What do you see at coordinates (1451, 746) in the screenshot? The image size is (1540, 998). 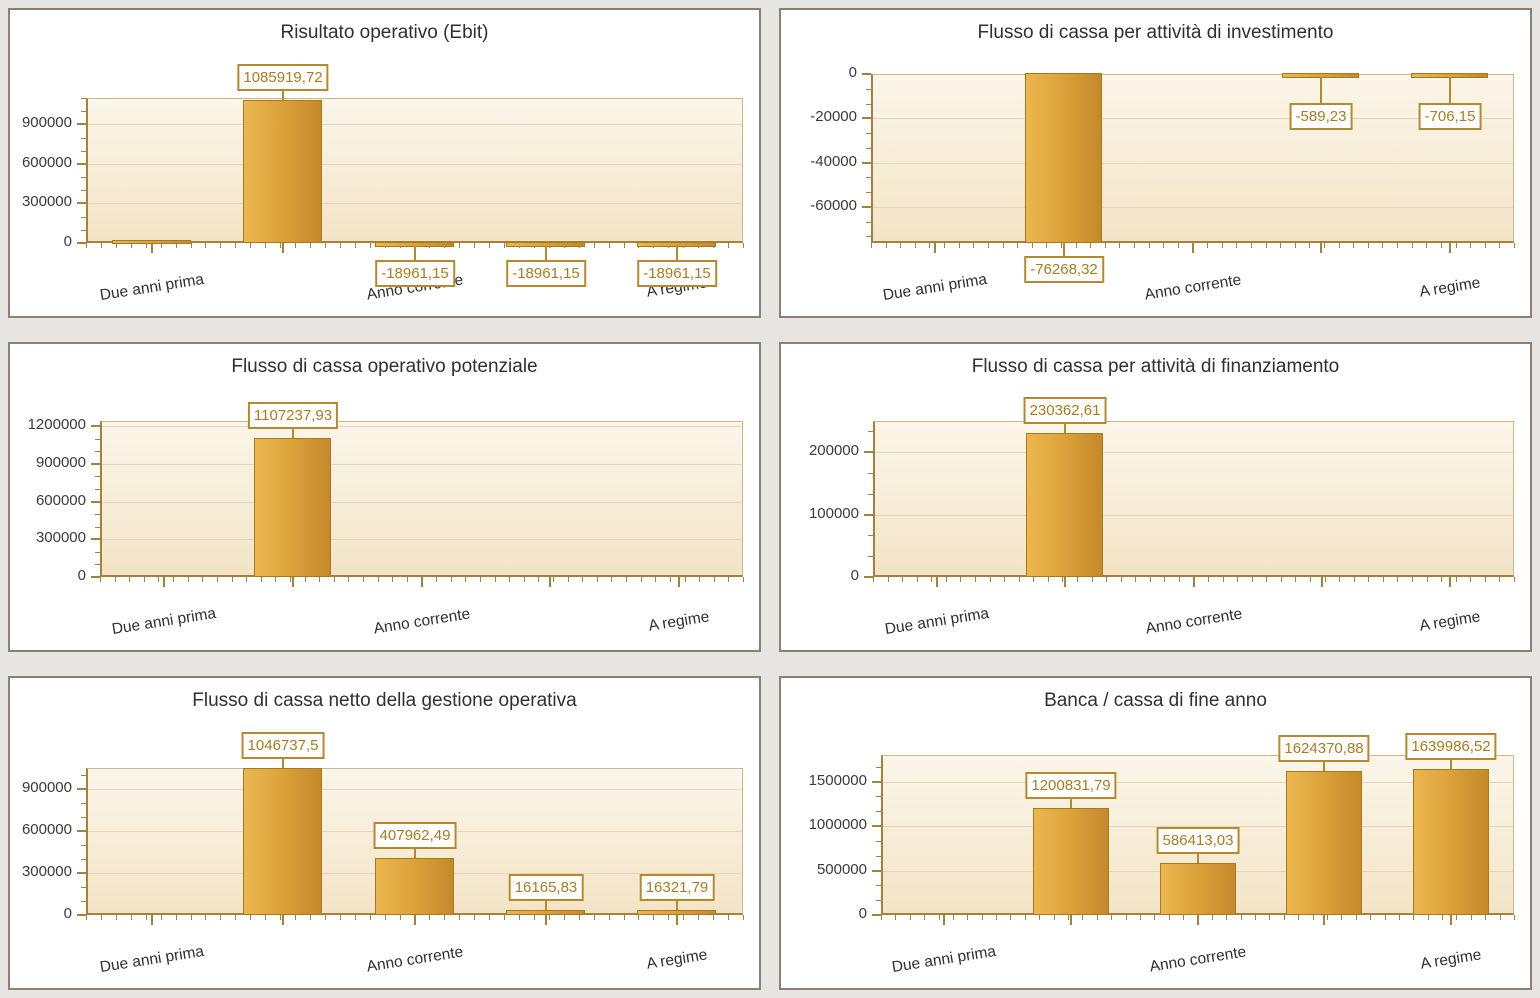 I see `value-label: 1639986,52` at bounding box center [1451, 746].